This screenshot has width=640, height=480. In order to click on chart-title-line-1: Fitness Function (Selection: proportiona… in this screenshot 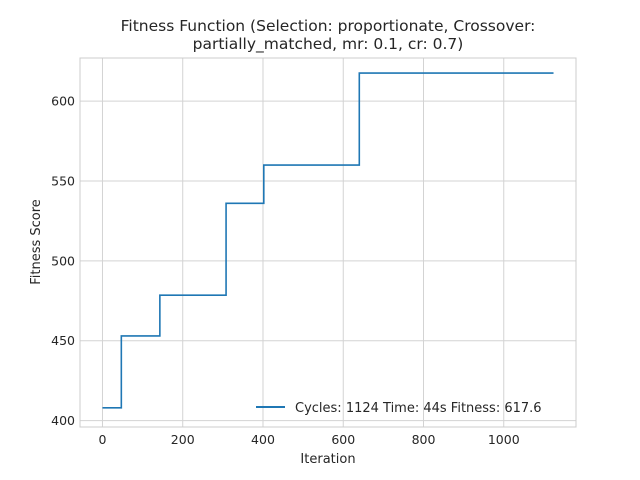, I will do `click(328, 26)`.